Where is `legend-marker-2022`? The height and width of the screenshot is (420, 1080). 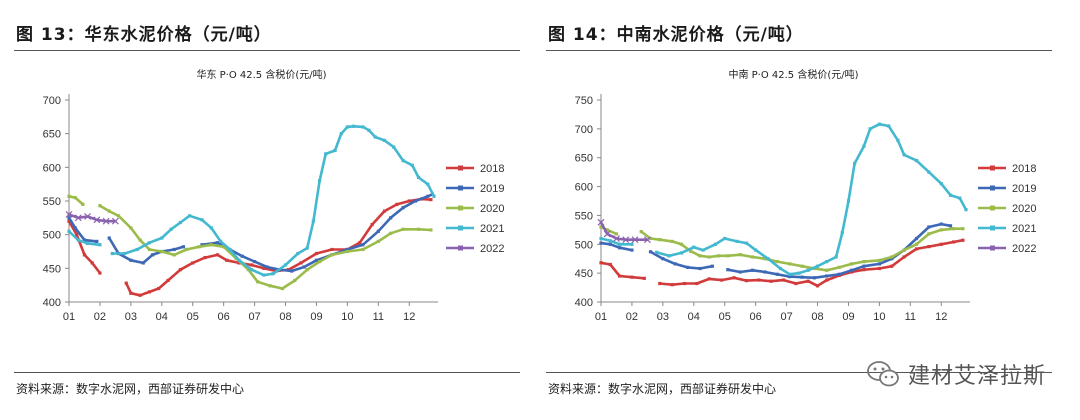 legend-marker-2022 is located at coordinates (460, 248).